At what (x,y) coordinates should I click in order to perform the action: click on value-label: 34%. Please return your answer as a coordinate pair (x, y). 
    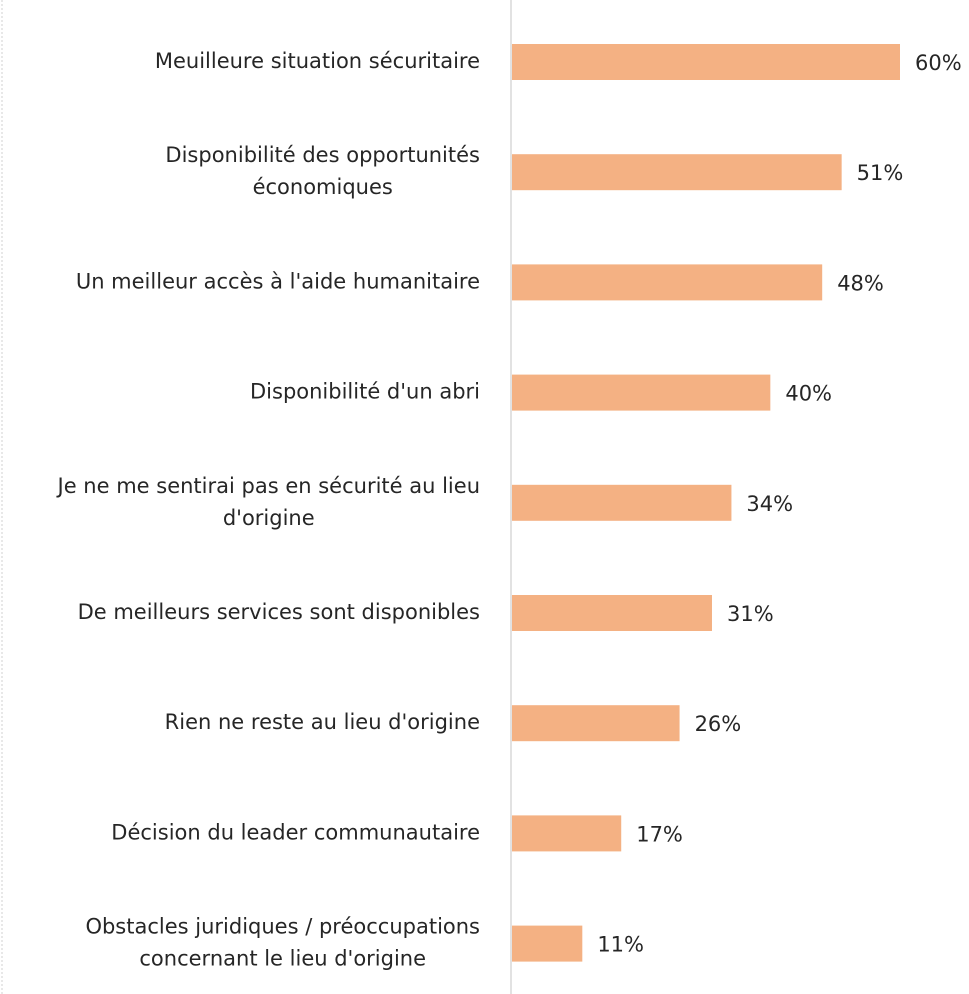
    Looking at the image, I should click on (769, 504).